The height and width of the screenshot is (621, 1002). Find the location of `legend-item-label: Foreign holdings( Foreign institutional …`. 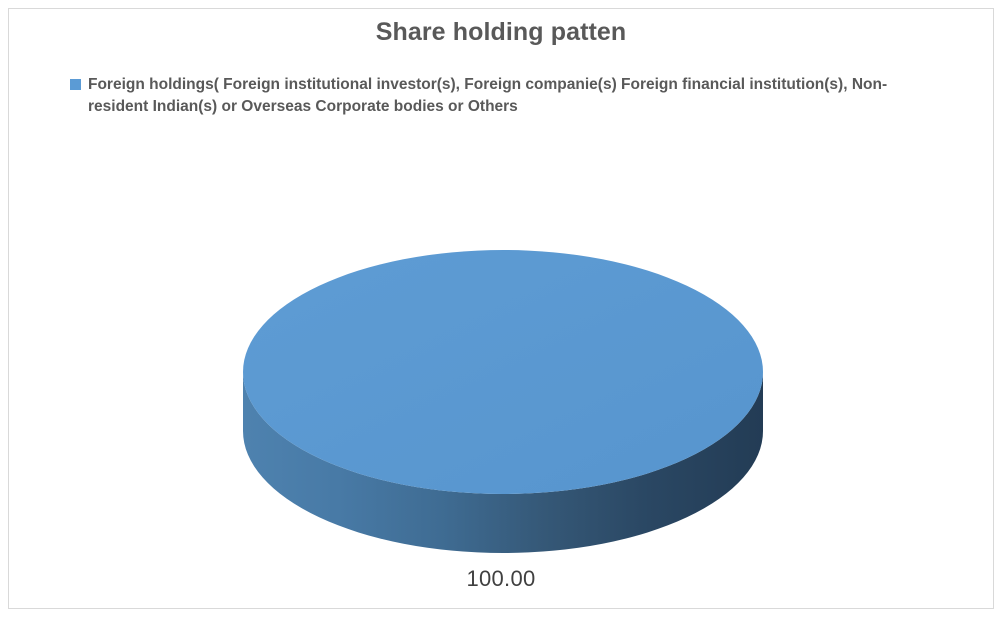

legend-item-label: Foreign holdings( Foreign institutional … is located at coordinates (488, 96).